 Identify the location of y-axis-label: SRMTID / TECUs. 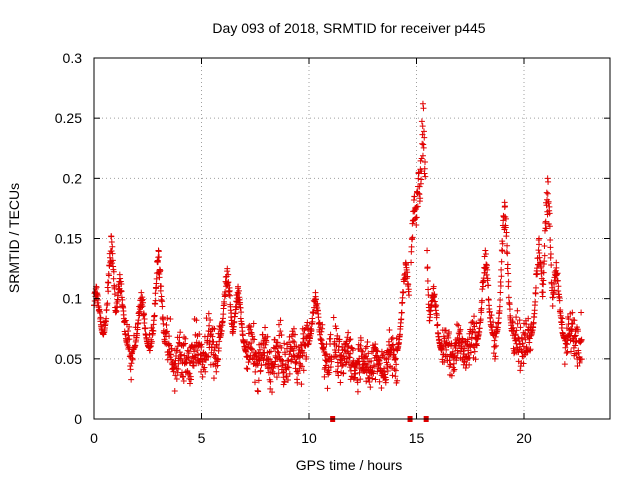
(14, 238).